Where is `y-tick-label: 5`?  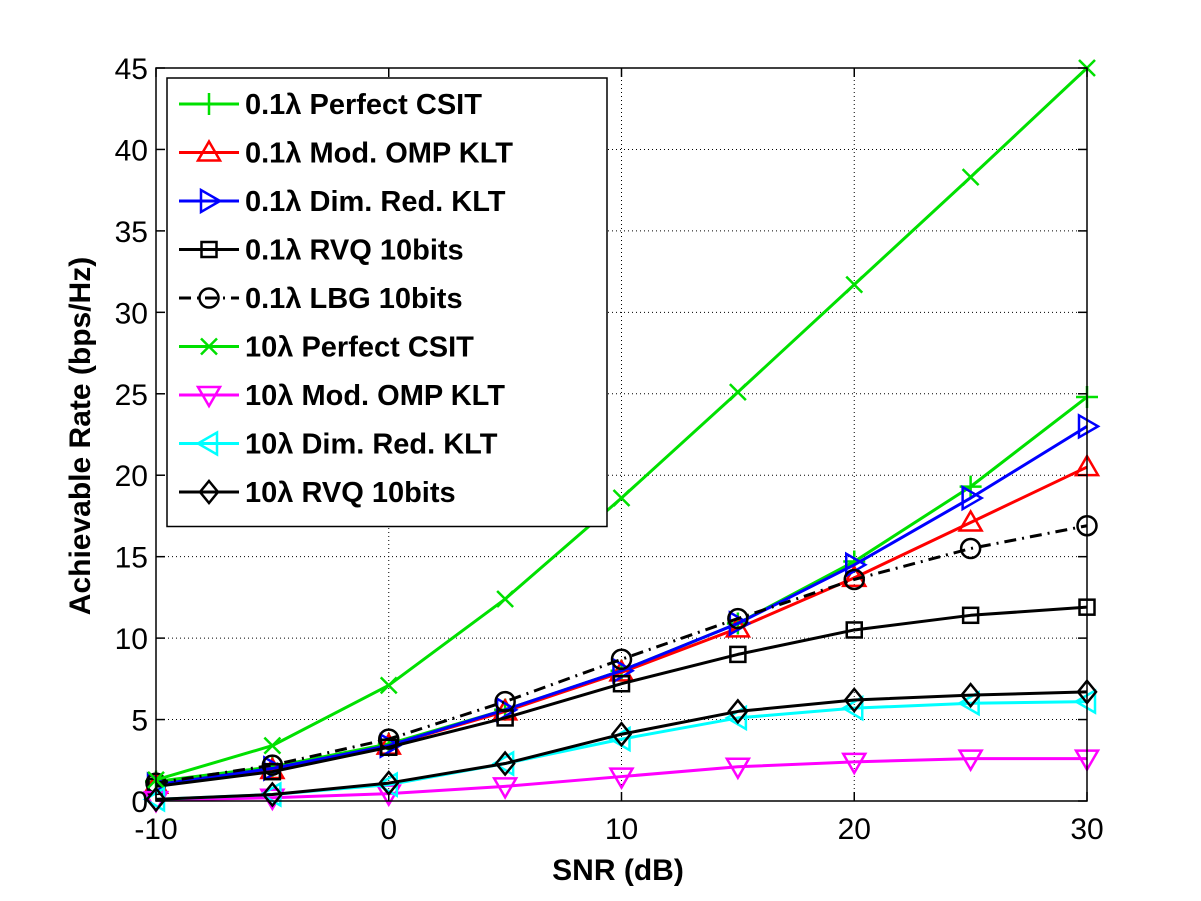 y-tick-label: 5 is located at coordinates (139, 721).